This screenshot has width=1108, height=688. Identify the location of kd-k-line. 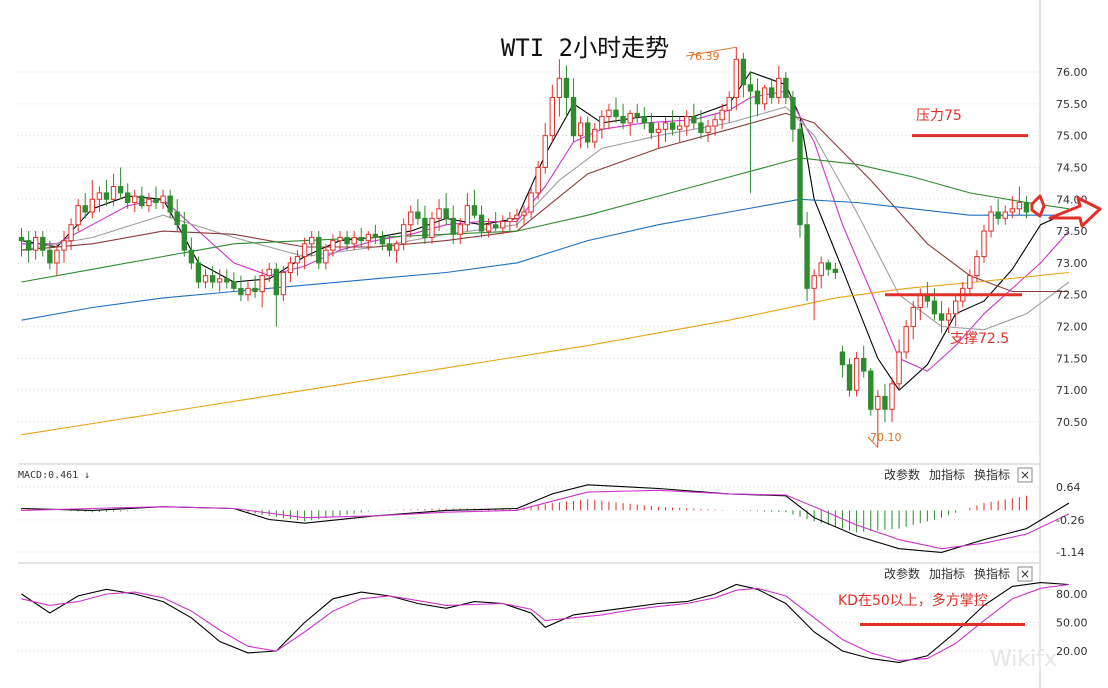
(545, 622).